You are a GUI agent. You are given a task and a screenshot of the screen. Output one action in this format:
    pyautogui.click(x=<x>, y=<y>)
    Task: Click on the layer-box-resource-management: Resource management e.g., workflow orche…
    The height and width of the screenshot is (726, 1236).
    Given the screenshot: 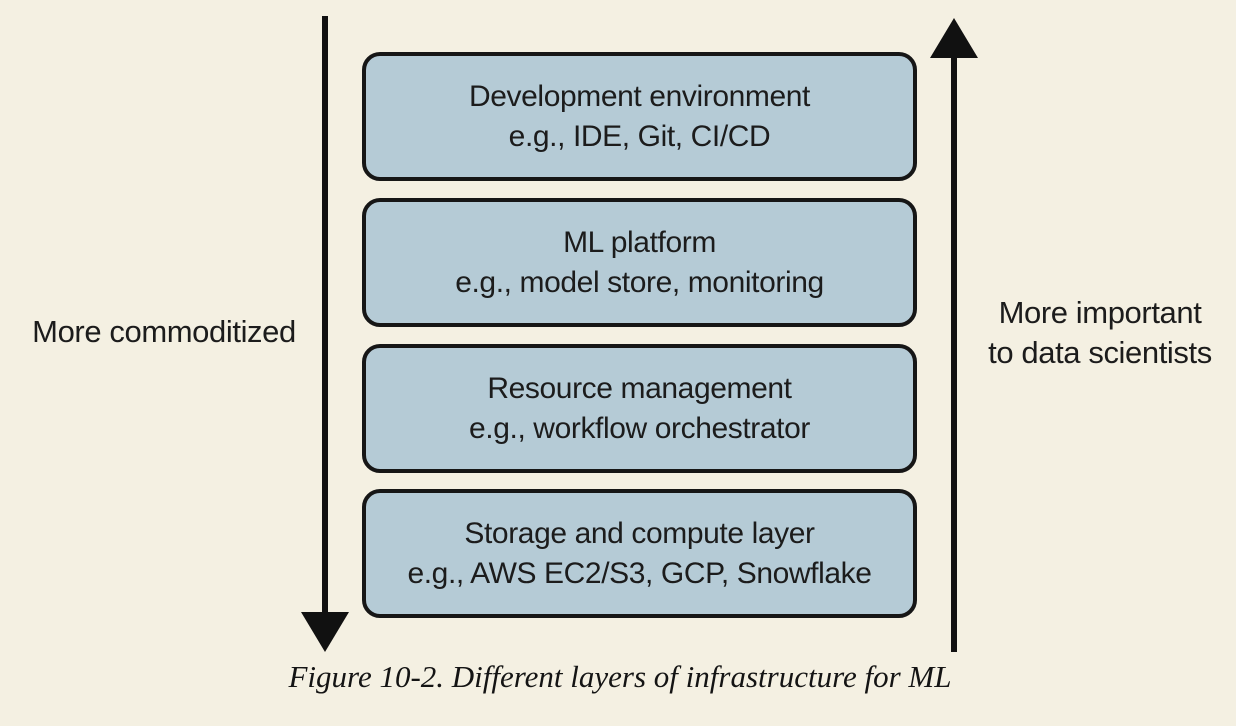 What is the action you would take?
    pyautogui.click(x=639, y=408)
    